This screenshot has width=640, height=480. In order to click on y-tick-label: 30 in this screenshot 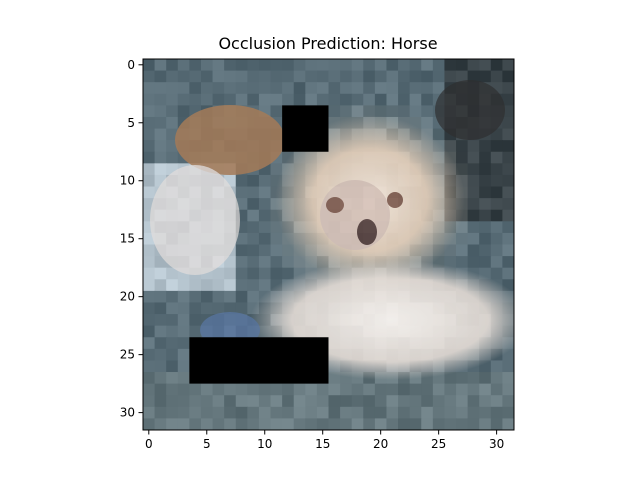, I will do `click(127, 413)`.